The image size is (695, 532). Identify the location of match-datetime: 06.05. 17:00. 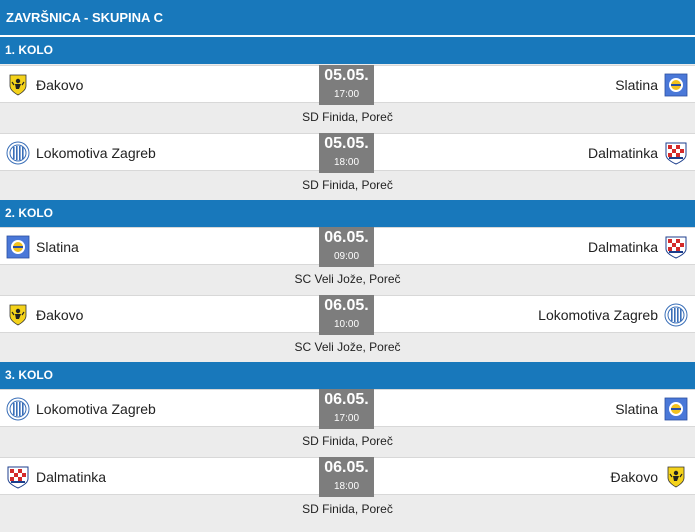
(346, 409).